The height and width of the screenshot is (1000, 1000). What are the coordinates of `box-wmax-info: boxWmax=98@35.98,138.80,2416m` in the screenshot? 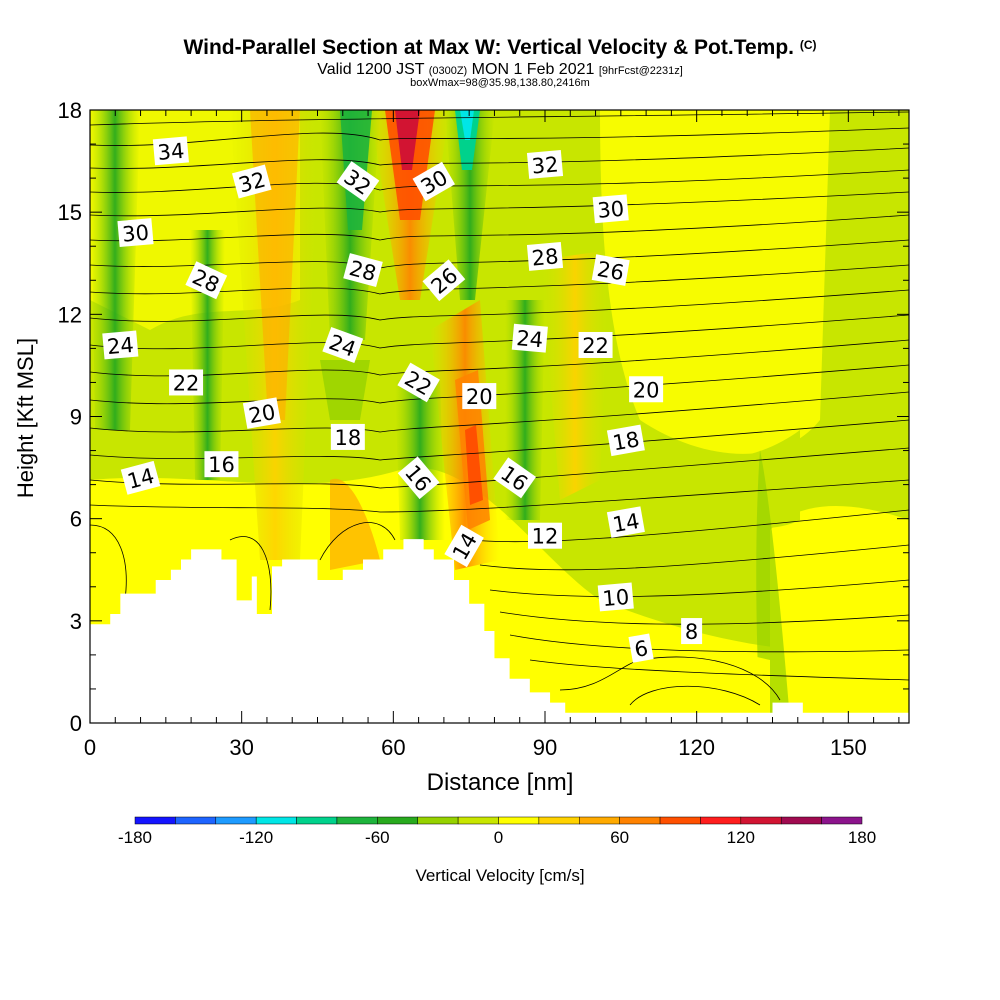 It's located at (500, 83).